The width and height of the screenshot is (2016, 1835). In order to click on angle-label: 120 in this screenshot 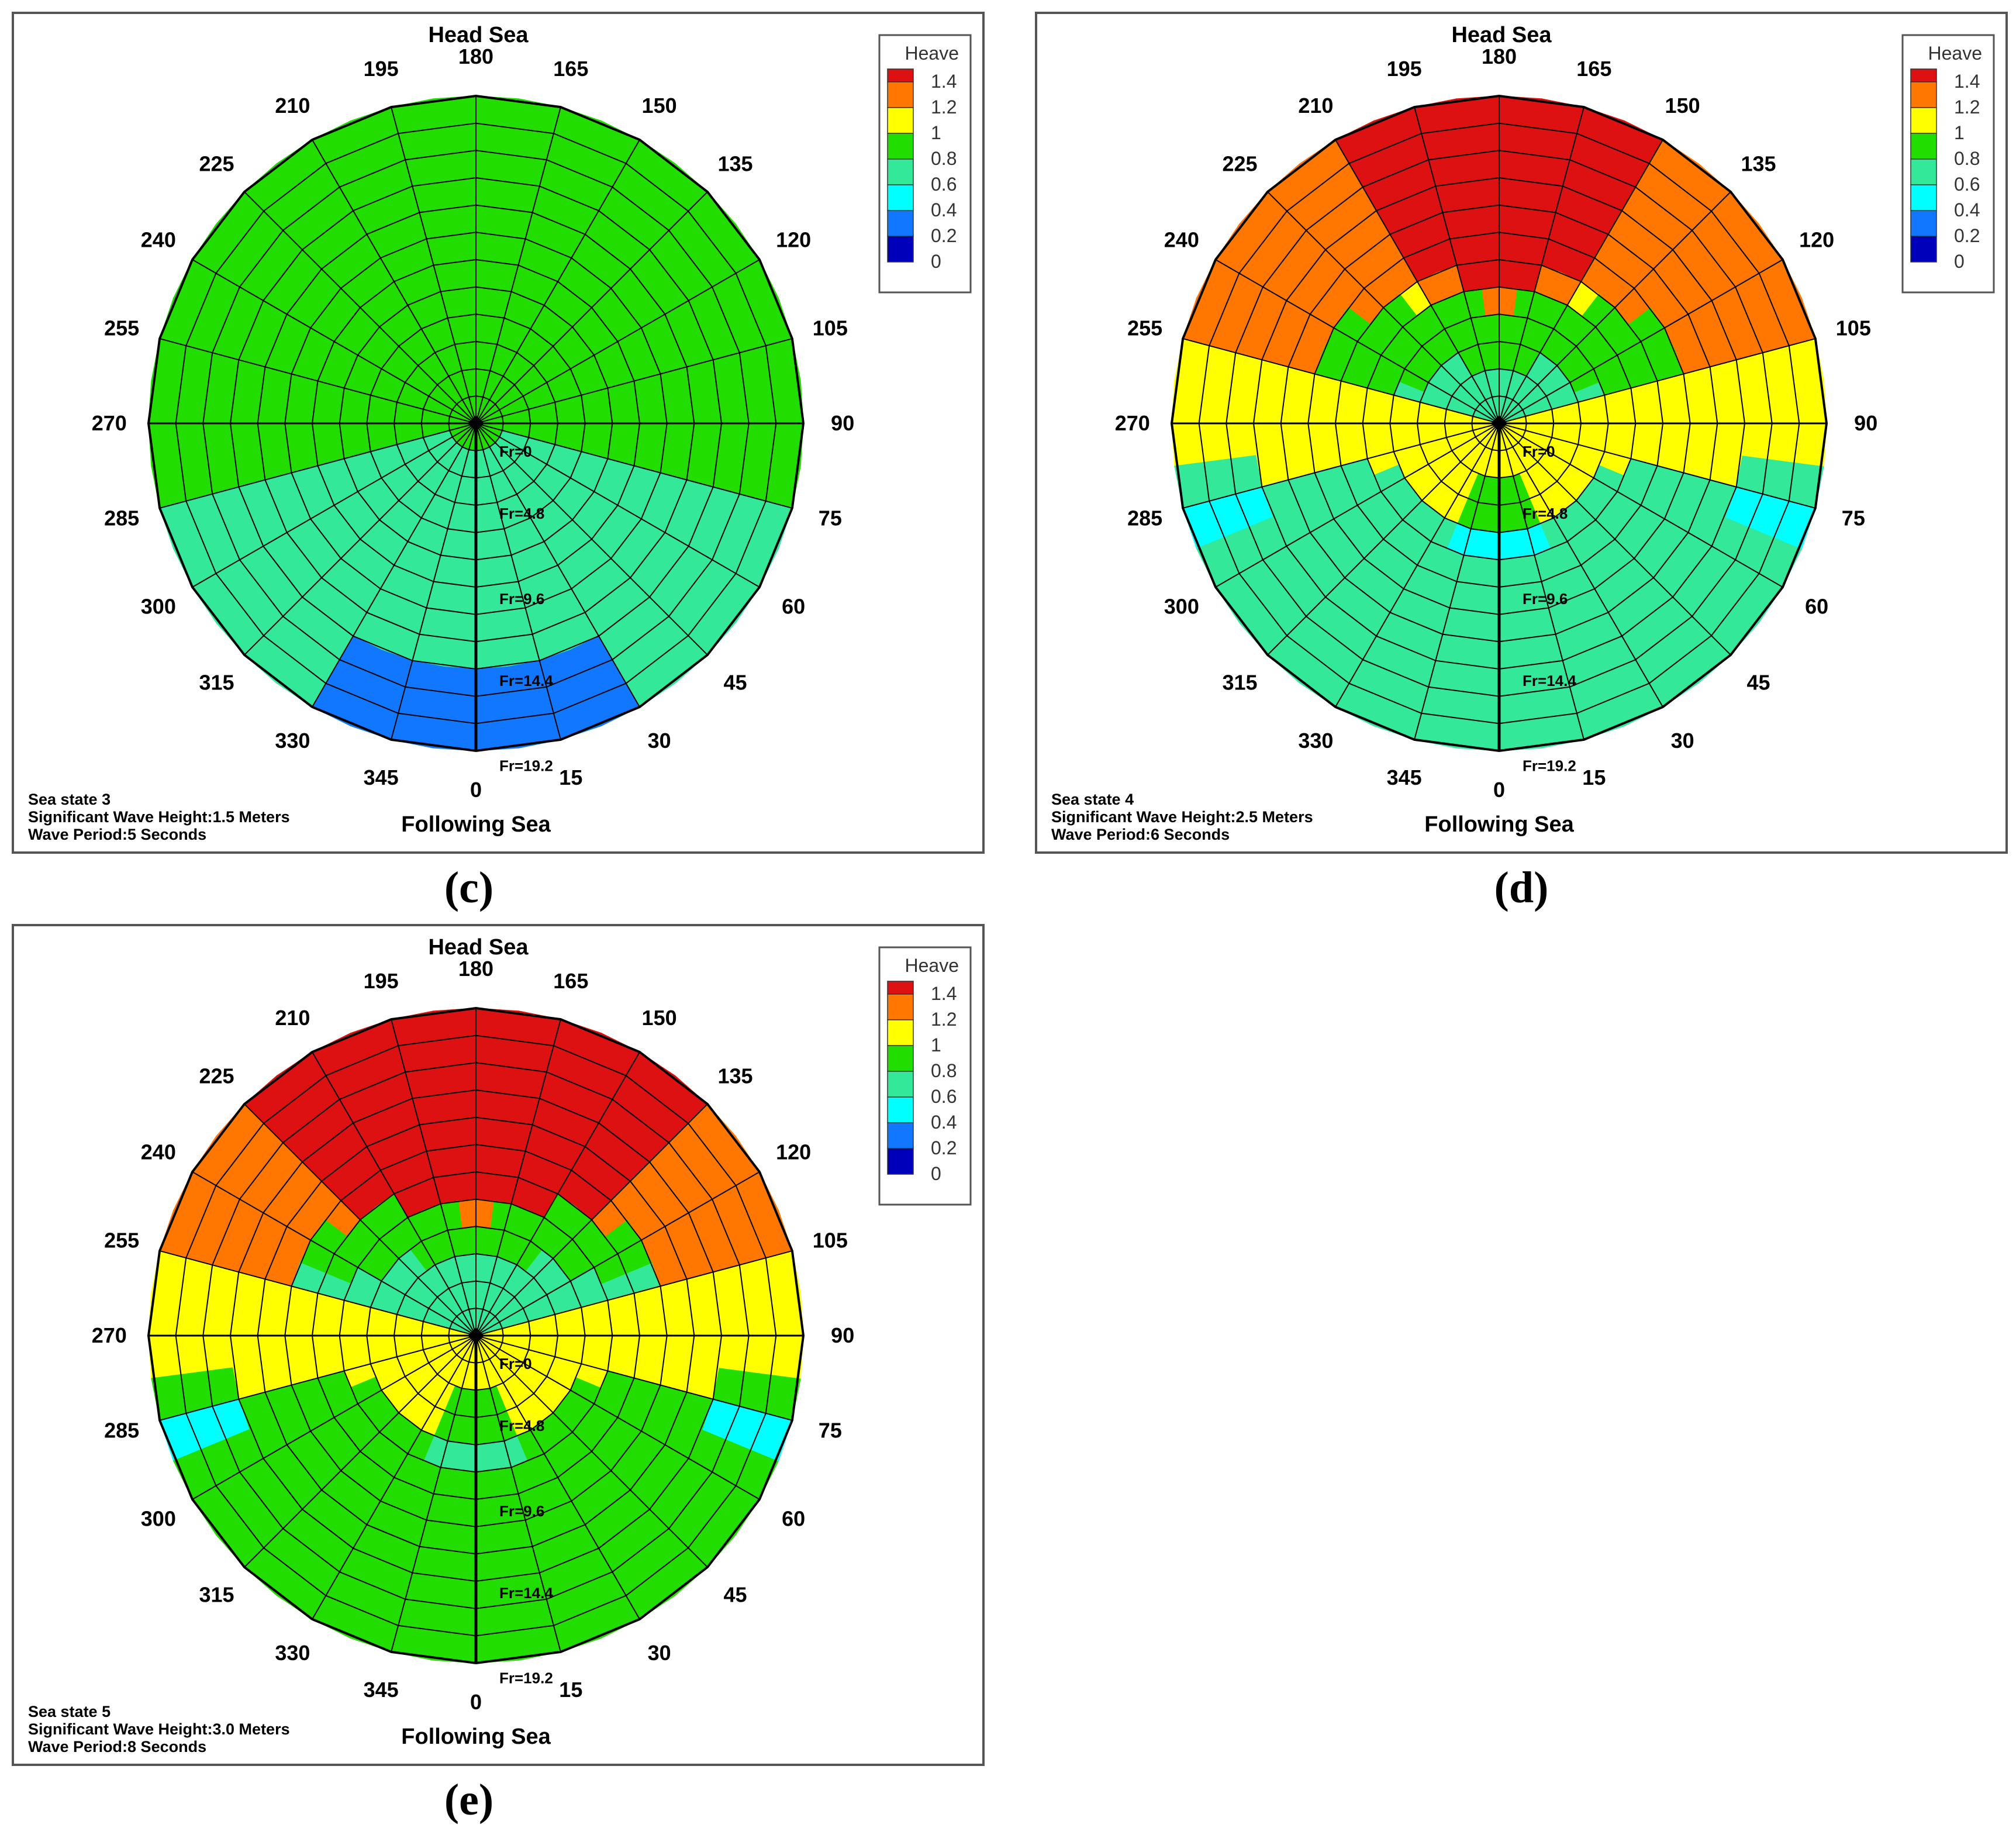, I will do `click(793, 239)`.